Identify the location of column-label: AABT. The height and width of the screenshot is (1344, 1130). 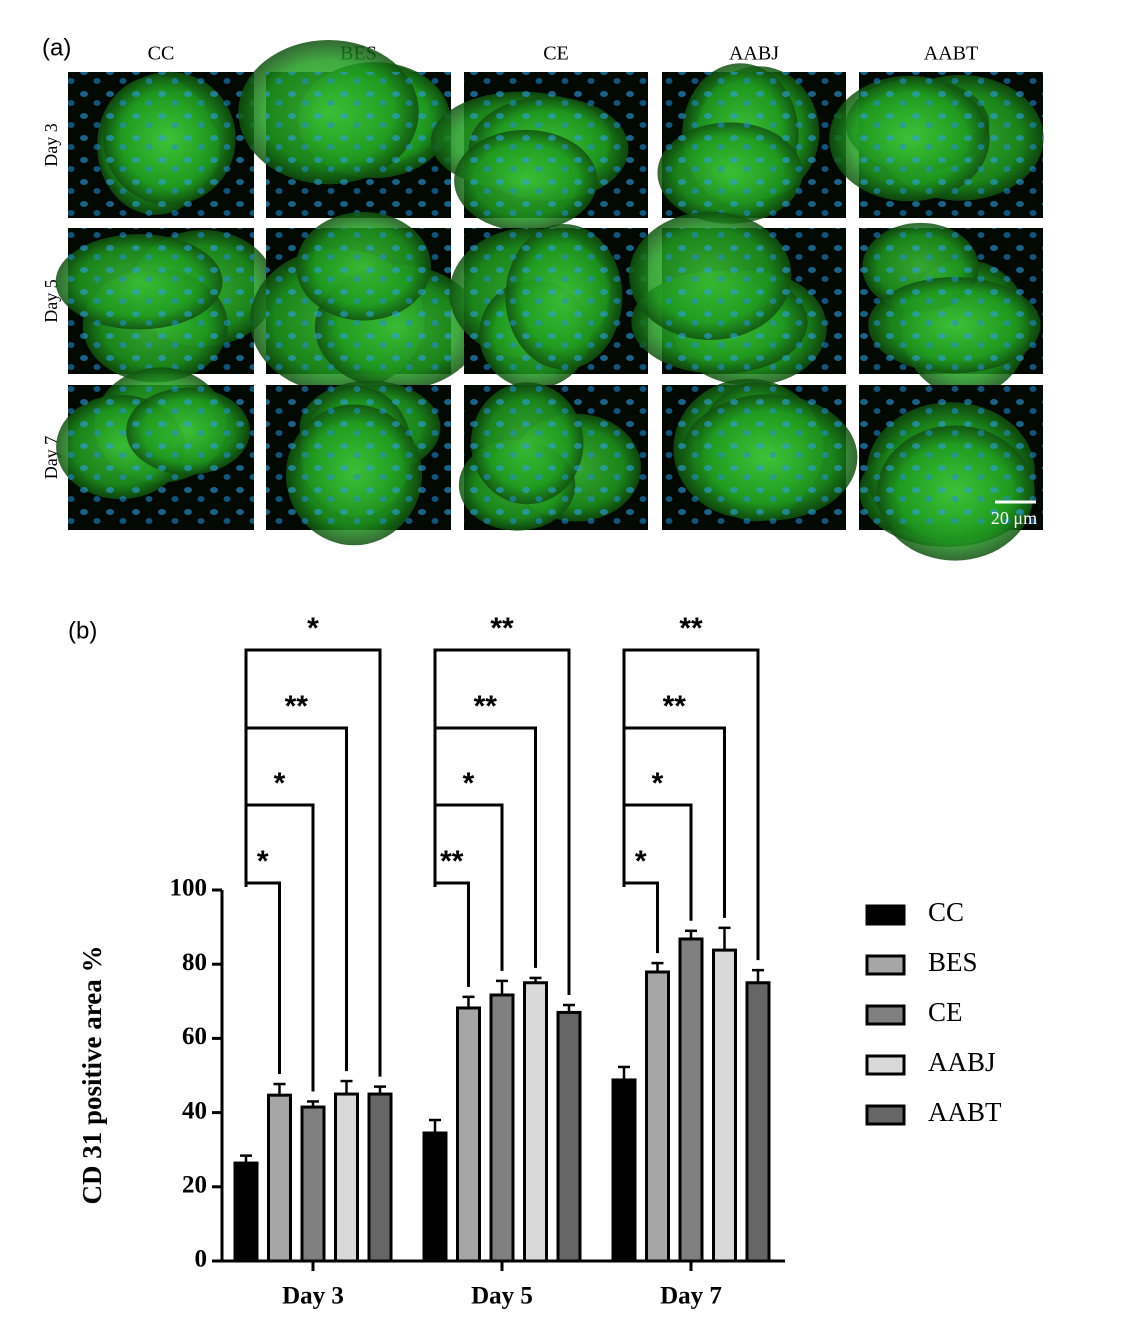
(951, 54).